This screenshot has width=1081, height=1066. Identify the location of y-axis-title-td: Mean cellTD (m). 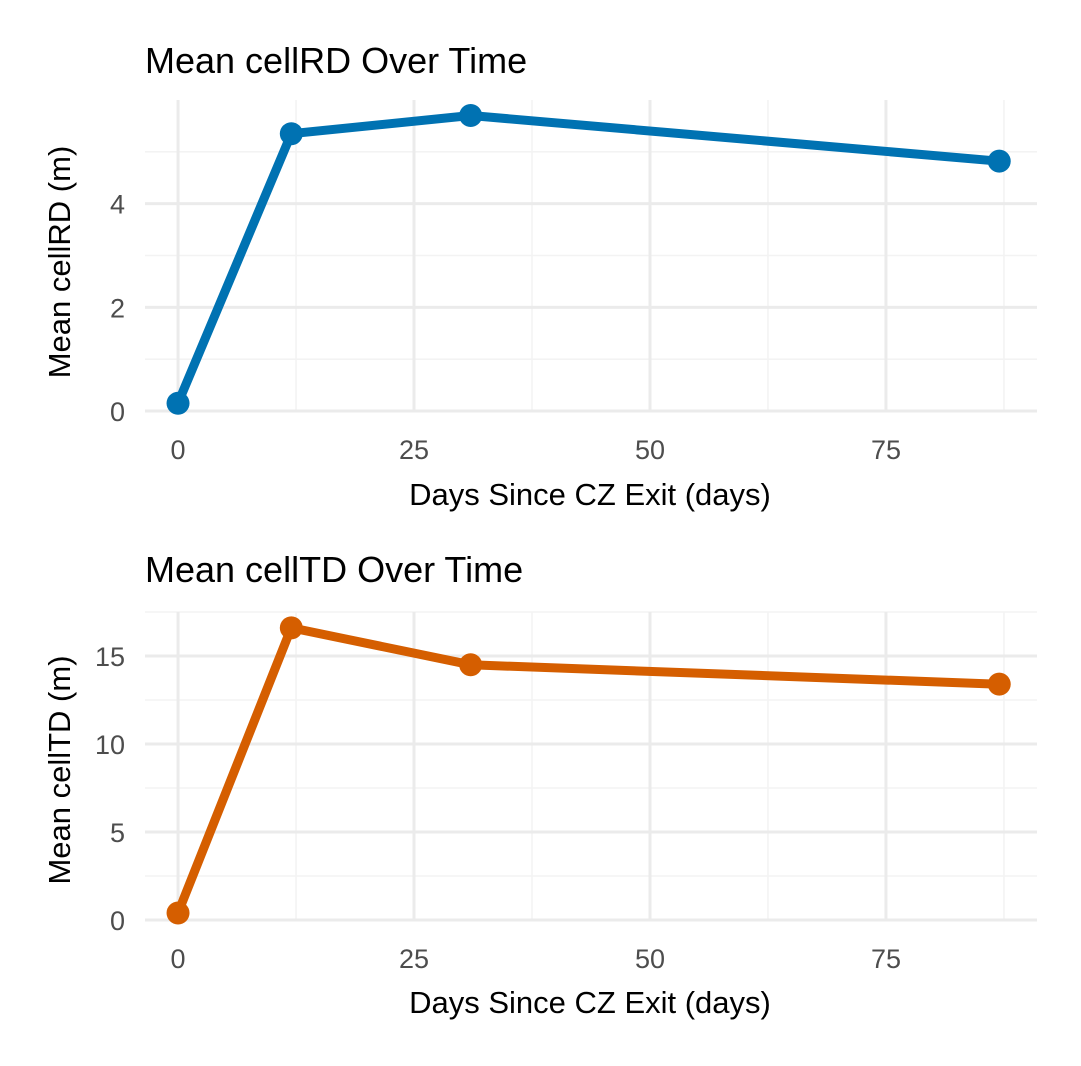
(59, 769).